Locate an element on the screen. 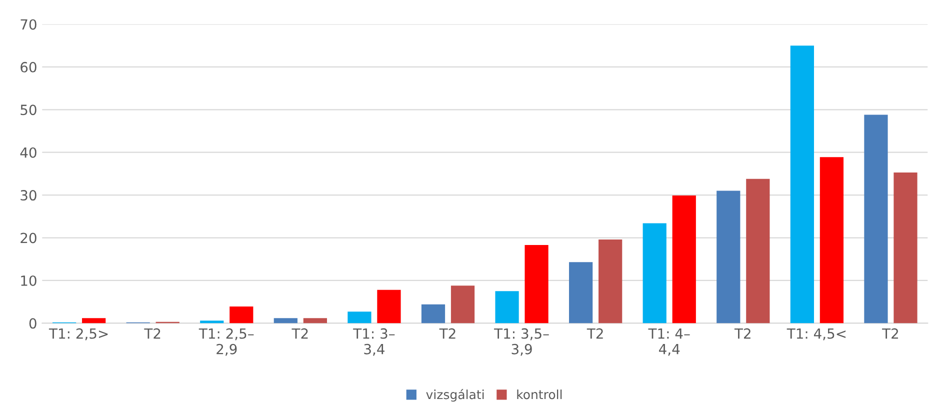 The height and width of the screenshot is (404, 937). y-tick-label: 40 is located at coordinates (28, 152).